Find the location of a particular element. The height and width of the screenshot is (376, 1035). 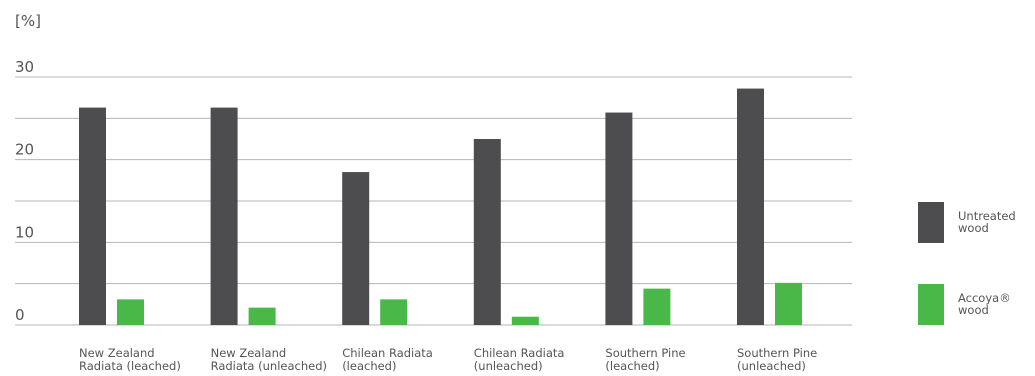

y-tick-label: 0 is located at coordinates (20, 315).